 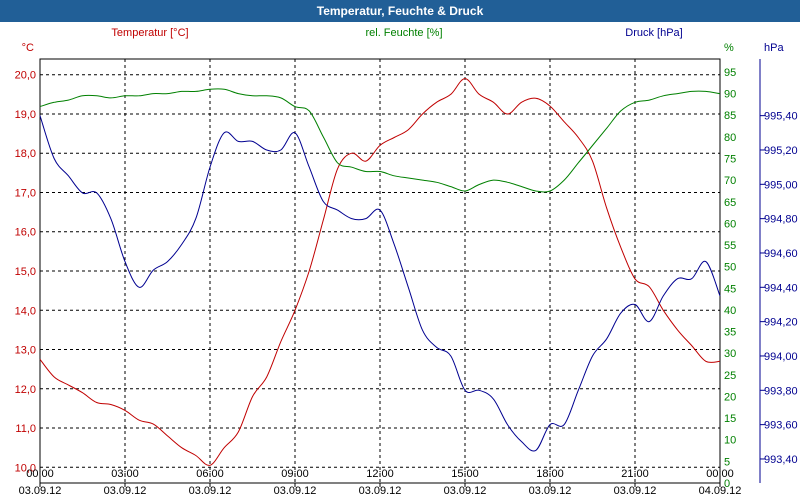 What do you see at coordinates (550, 474) in the screenshot?
I see `x-tick-time: 18:00` at bounding box center [550, 474].